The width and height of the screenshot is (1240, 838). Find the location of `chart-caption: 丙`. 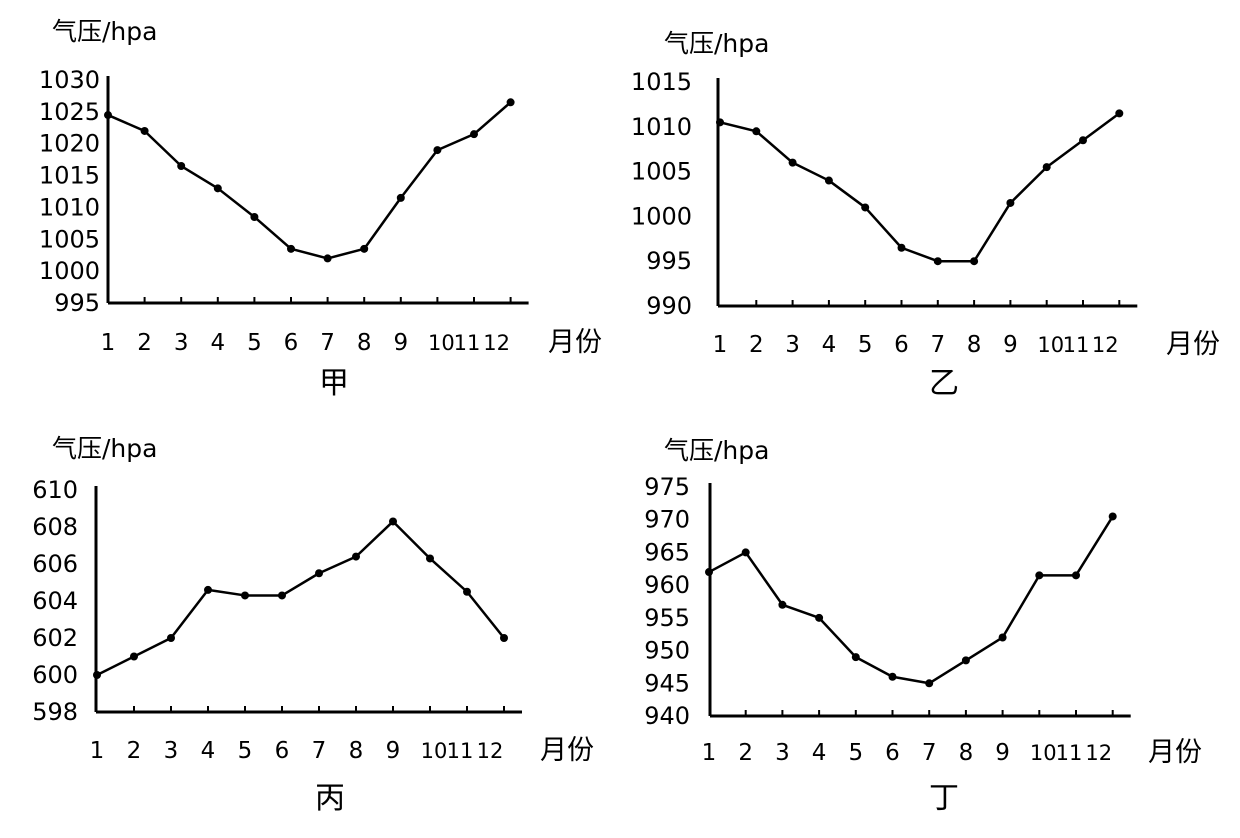

chart-caption: 丙 is located at coordinates (330, 798).